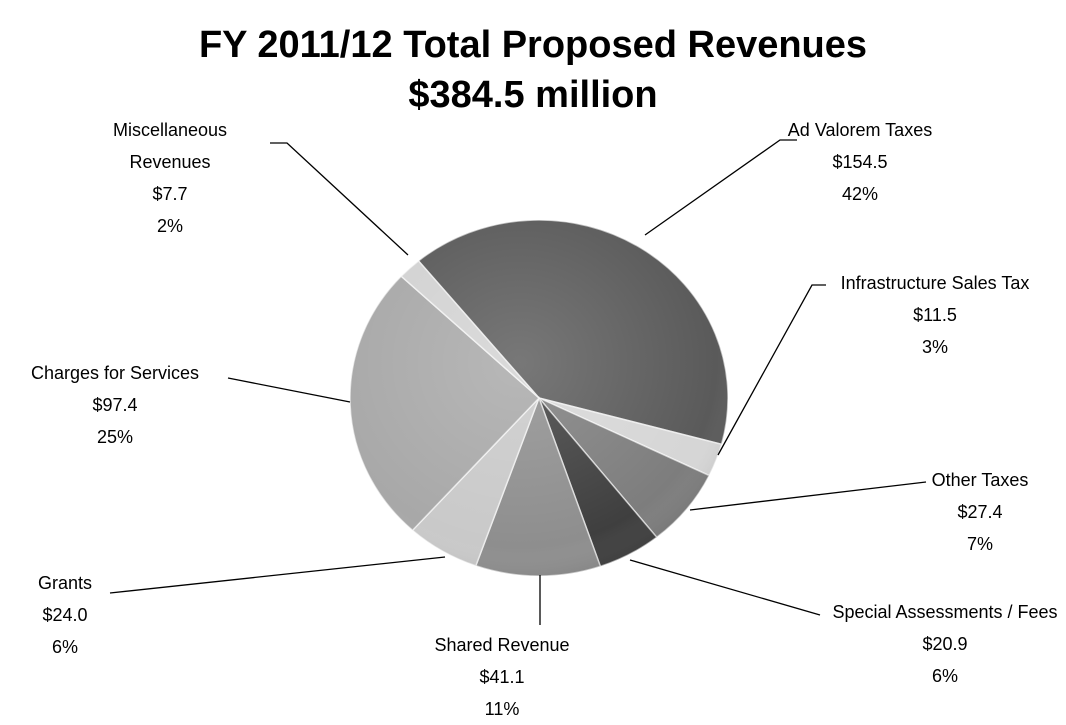 The height and width of the screenshot is (725, 1066). I want to click on data-label: Charges for Services $97.4 25%, so click(115, 405).